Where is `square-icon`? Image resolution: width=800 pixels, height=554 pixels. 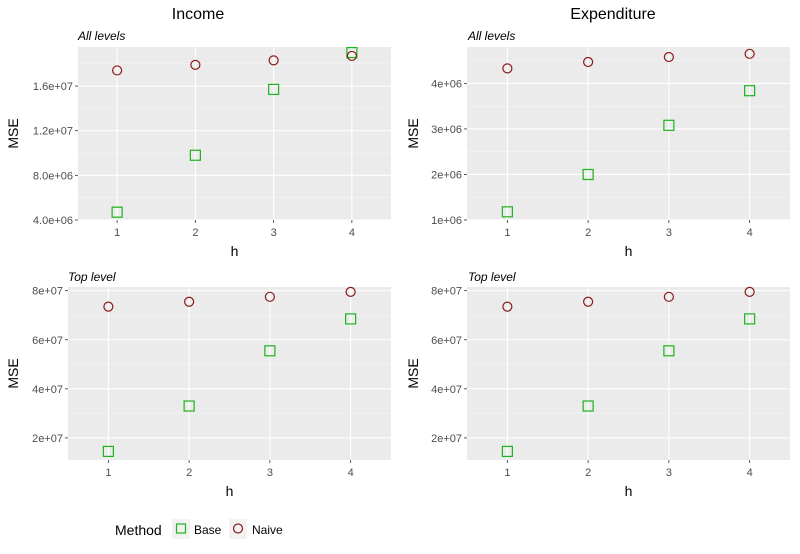
square-icon is located at coordinates (181, 528).